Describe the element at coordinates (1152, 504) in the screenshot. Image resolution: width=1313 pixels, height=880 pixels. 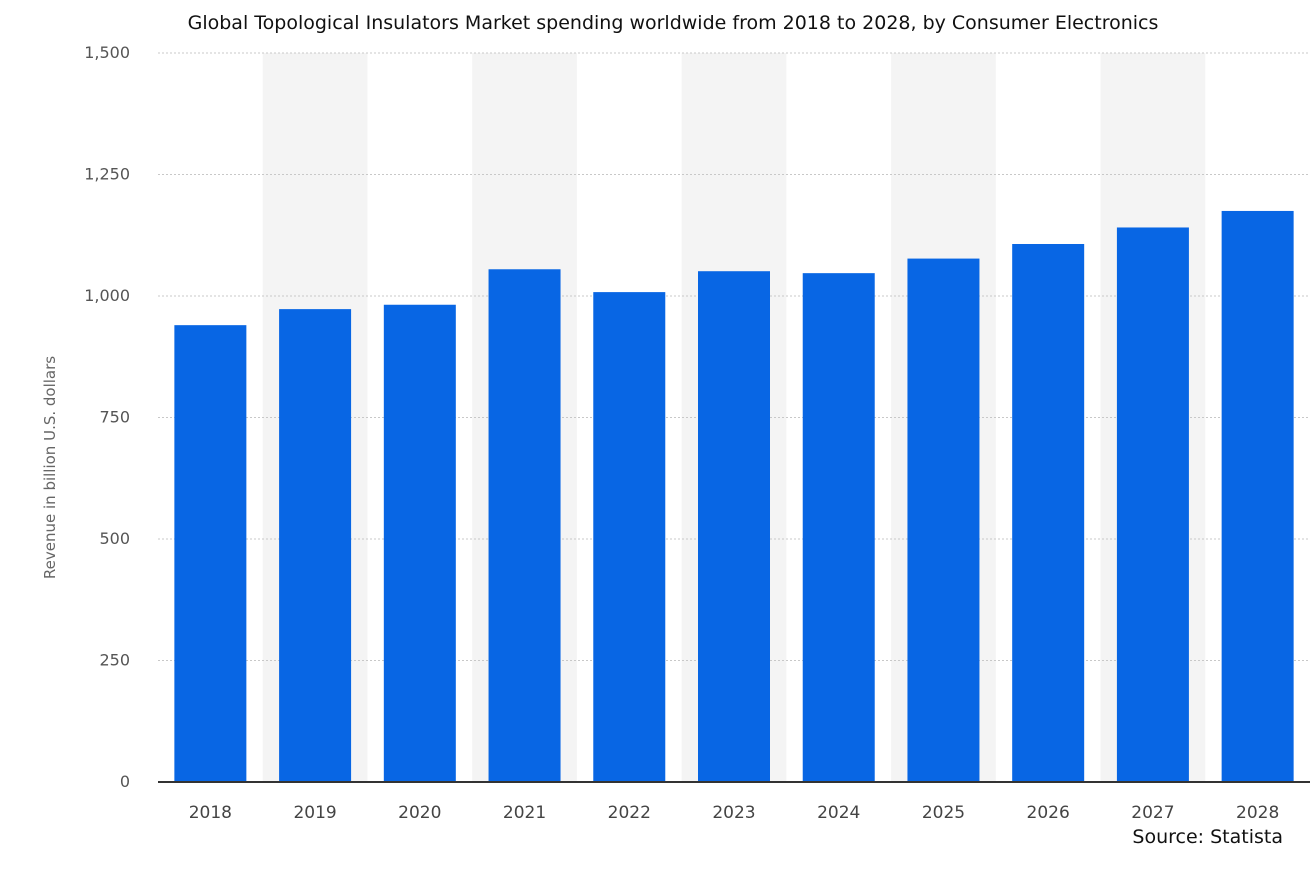
I see `bar-2027` at that location.